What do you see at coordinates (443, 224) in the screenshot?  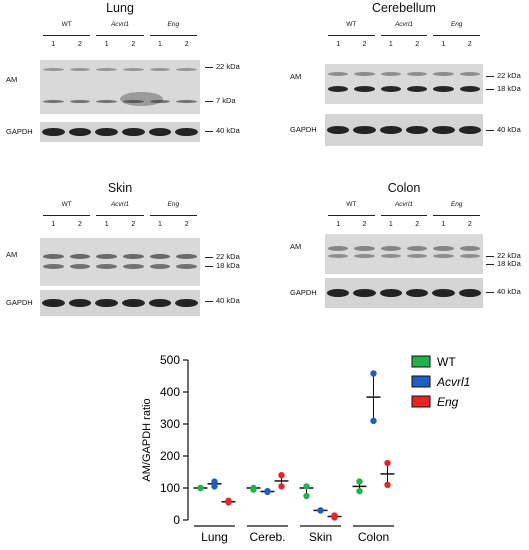 I see `colon-lane-number: 1` at bounding box center [443, 224].